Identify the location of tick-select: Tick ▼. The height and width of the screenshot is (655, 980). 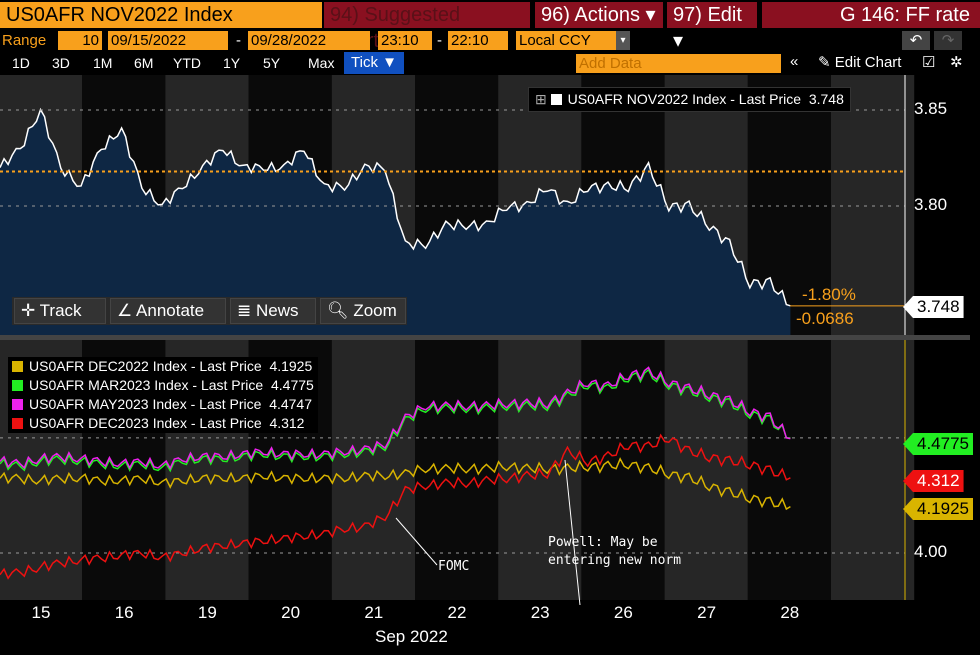
(374, 63).